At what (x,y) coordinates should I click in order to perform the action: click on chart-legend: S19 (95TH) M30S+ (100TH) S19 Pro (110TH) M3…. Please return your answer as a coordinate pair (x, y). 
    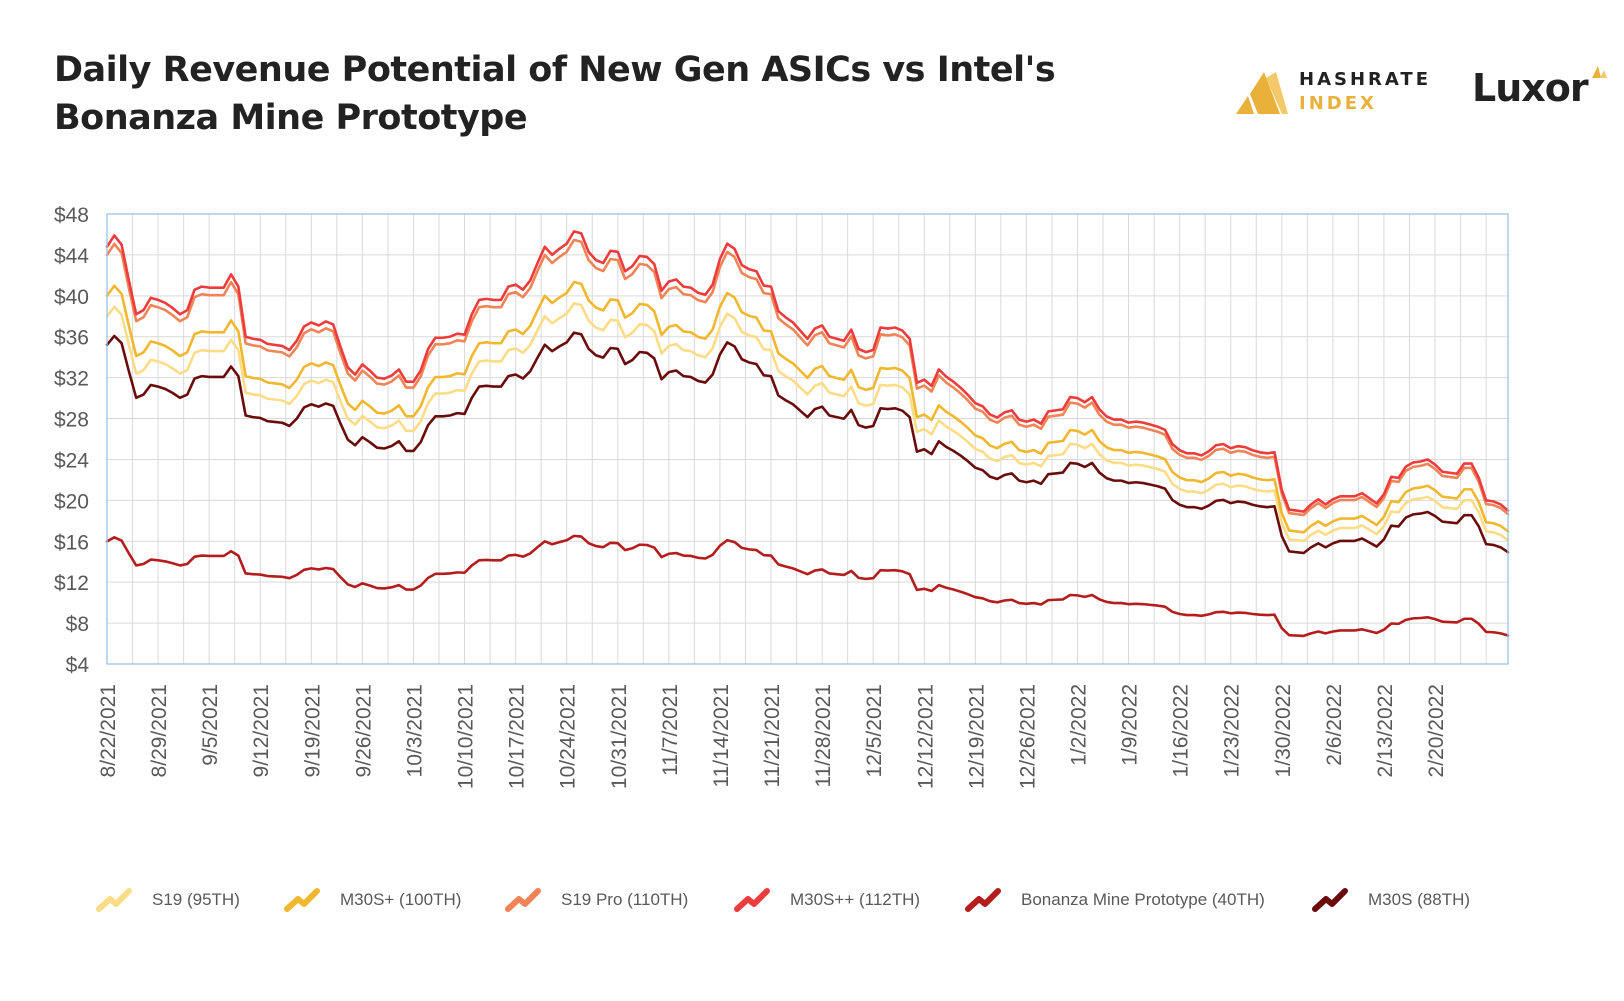
    Looking at the image, I should click on (812, 900).